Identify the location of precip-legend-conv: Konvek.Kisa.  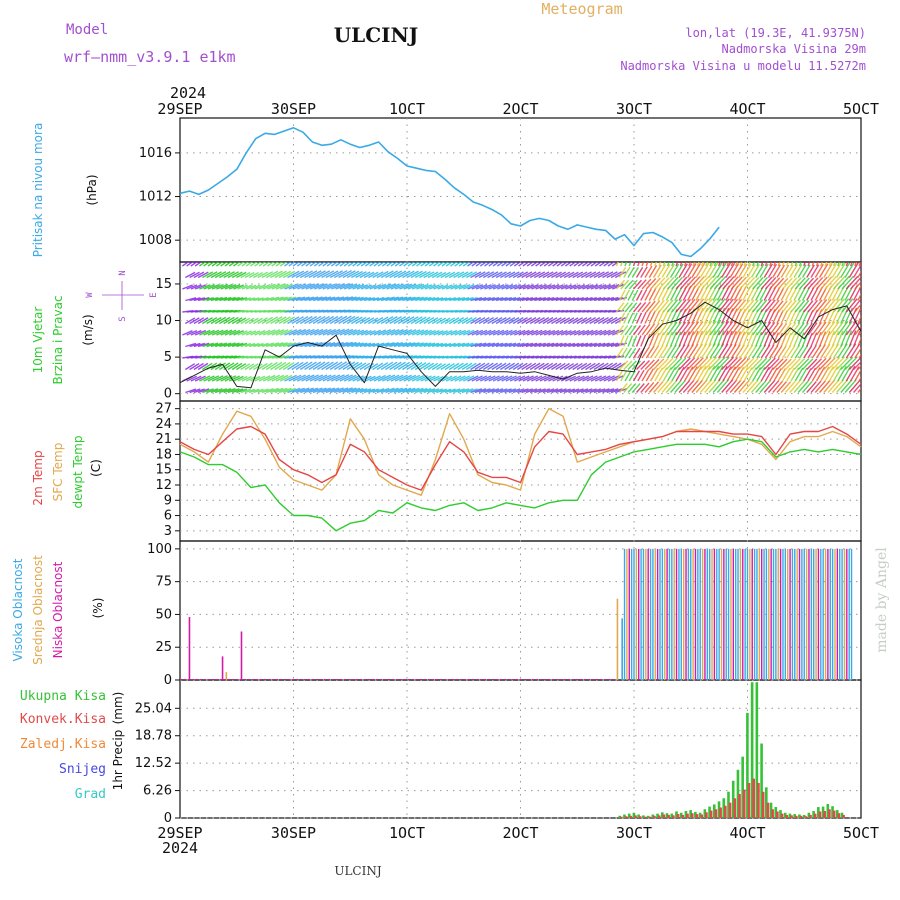
(63, 719).